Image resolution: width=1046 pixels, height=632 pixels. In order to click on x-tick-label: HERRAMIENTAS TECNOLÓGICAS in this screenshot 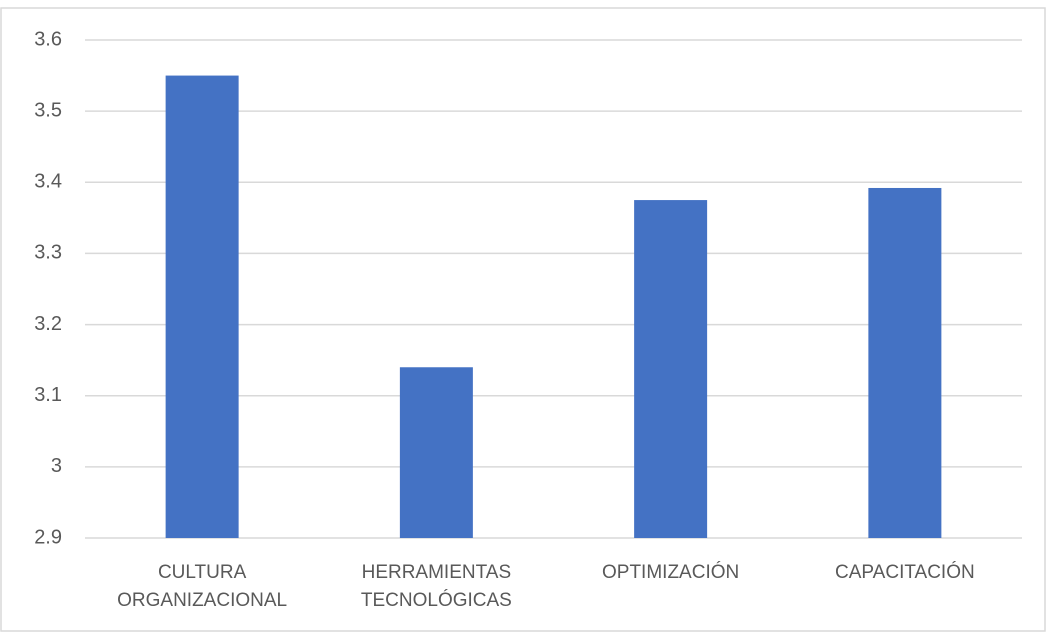, I will do `click(436, 586)`.